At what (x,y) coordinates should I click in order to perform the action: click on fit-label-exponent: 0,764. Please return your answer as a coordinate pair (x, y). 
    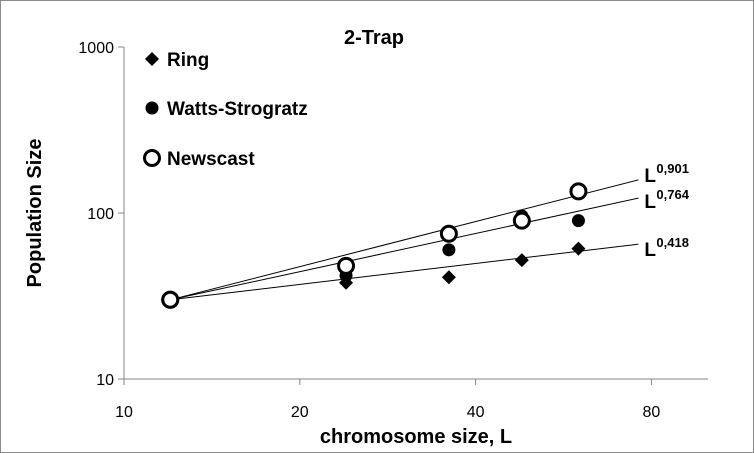
    Looking at the image, I should click on (672, 194).